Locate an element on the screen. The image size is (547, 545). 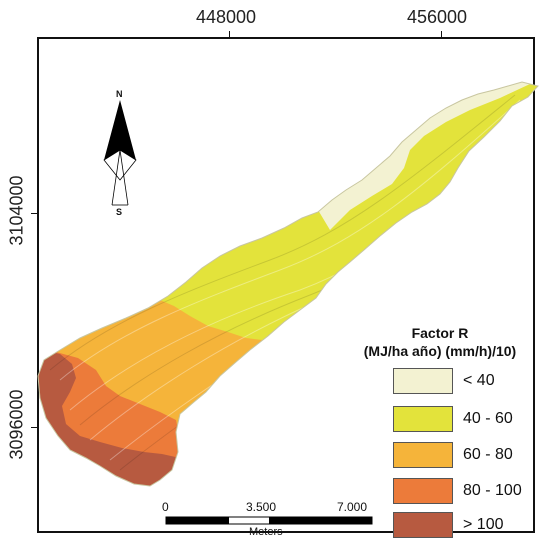
north-label: N is located at coordinates (119, 94).